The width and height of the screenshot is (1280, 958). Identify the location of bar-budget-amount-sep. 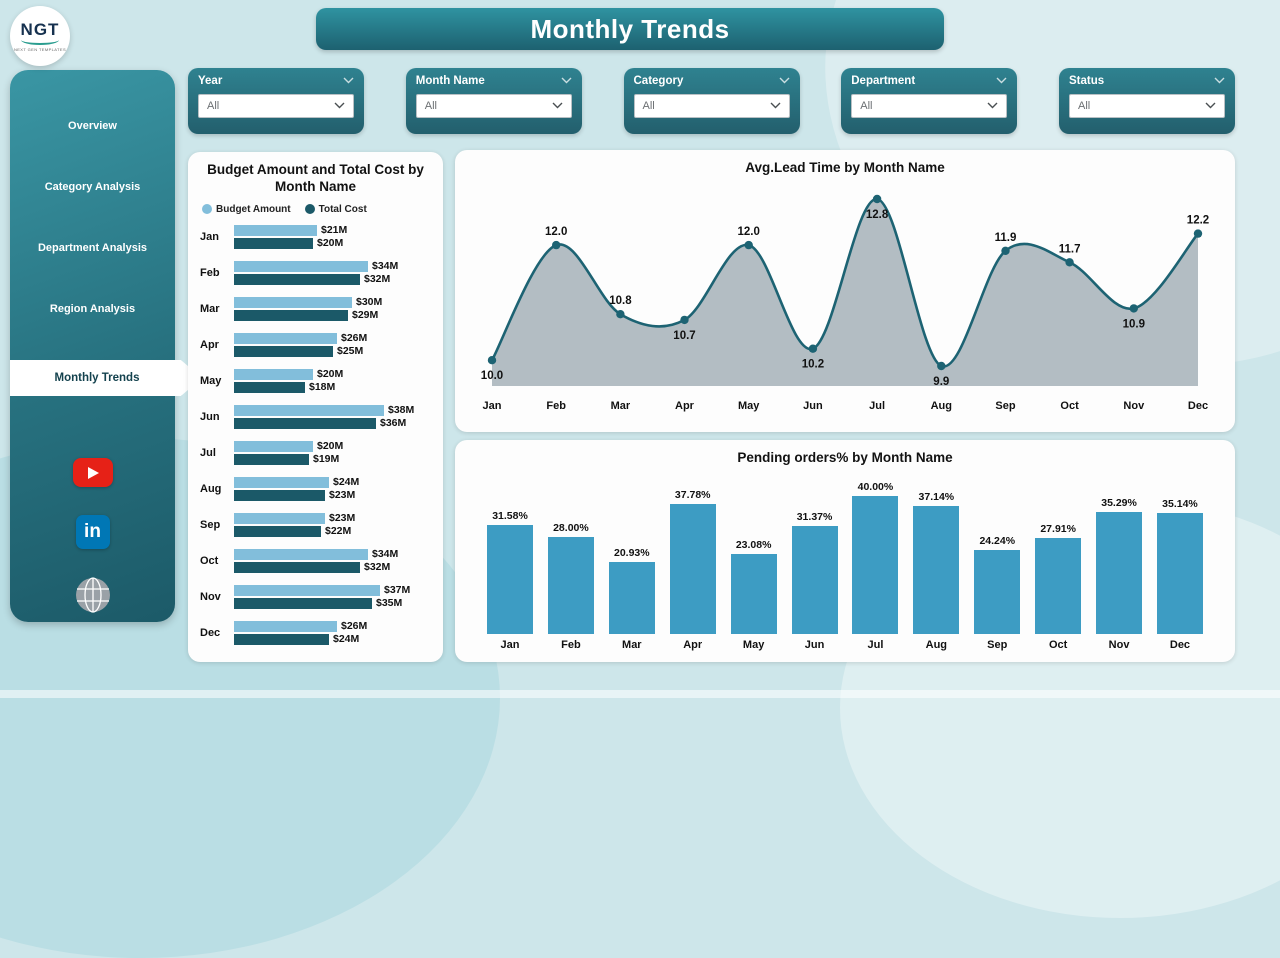
(279, 518).